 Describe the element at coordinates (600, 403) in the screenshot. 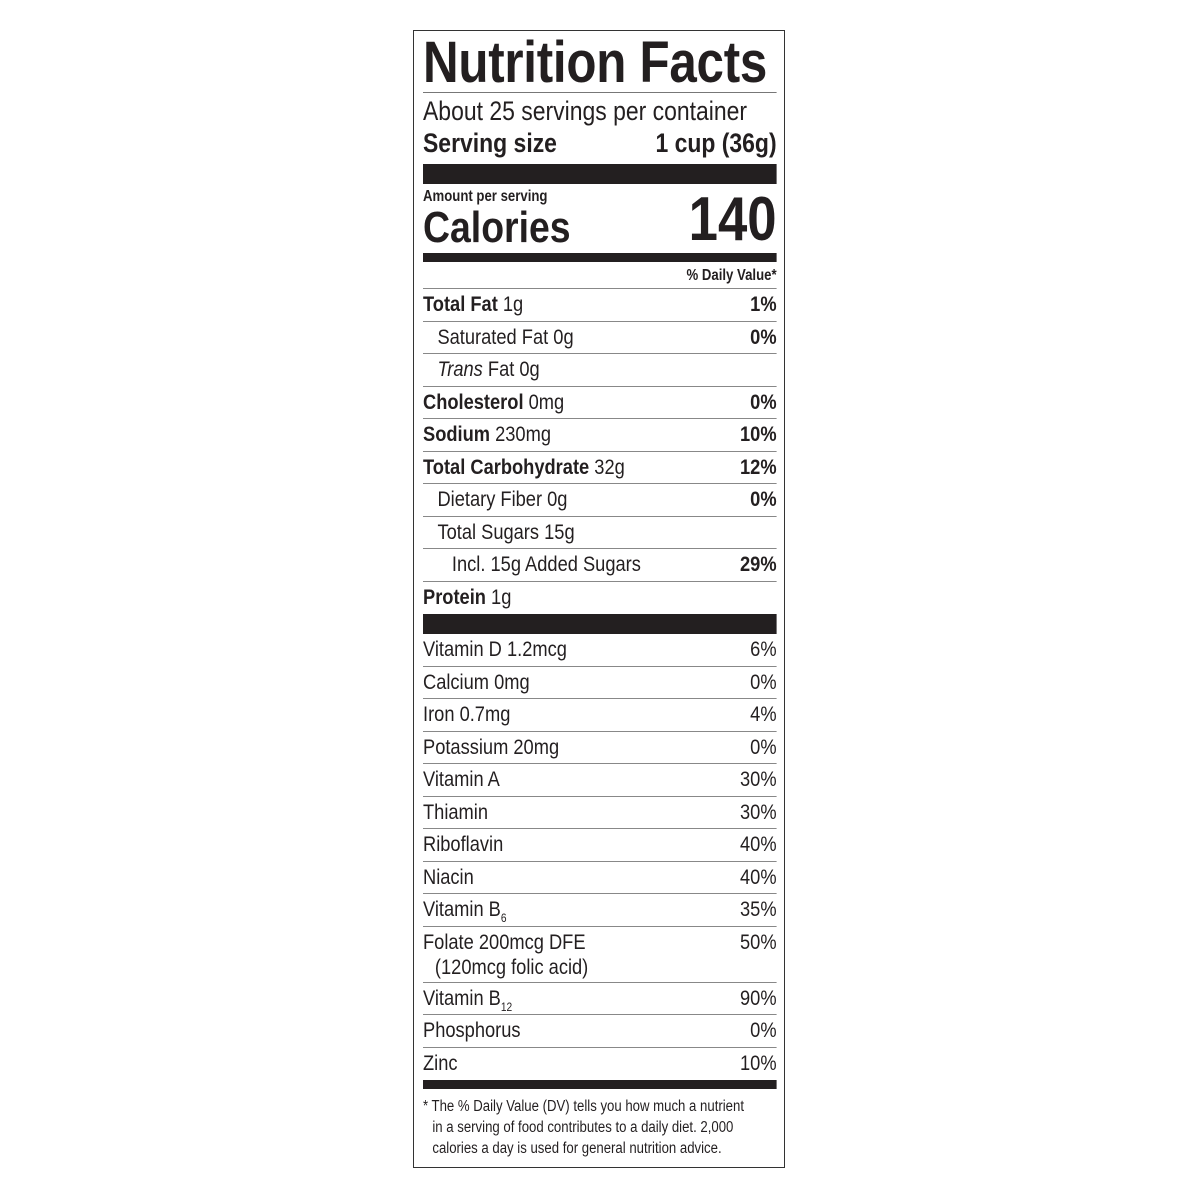

I see `nutrient-row: Cholesterol 0mg 0%` at that location.